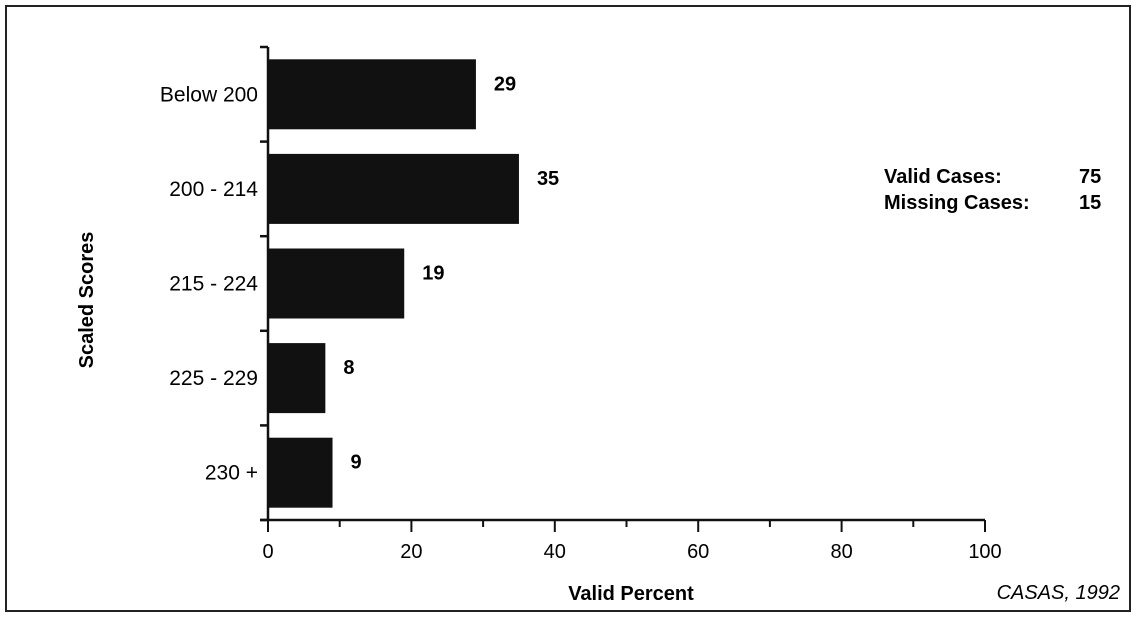 Image resolution: width=1136 pixels, height=622 pixels. I want to click on y-axis-label: Scaled Scores, so click(87, 300).